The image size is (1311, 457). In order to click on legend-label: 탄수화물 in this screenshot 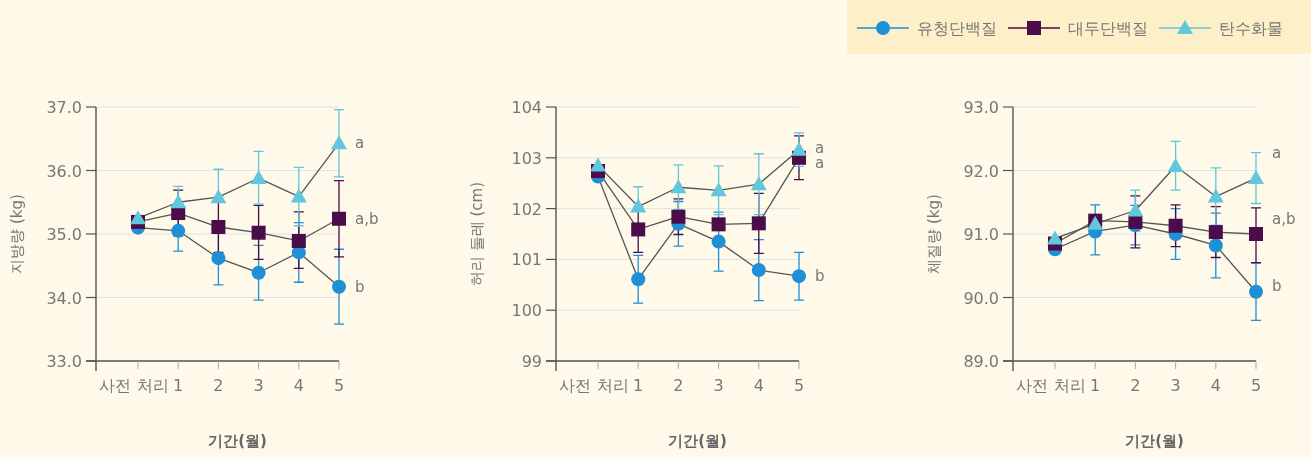, I will do `click(1251, 28)`.